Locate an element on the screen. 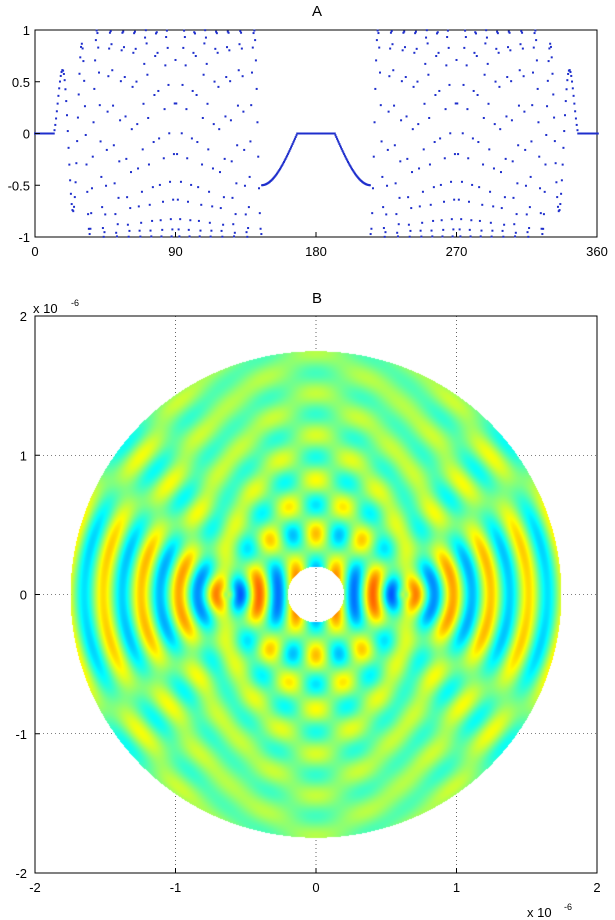 The width and height of the screenshot is (615, 920). chart-b-y-tick-label: 1 is located at coordinates (23, 455).